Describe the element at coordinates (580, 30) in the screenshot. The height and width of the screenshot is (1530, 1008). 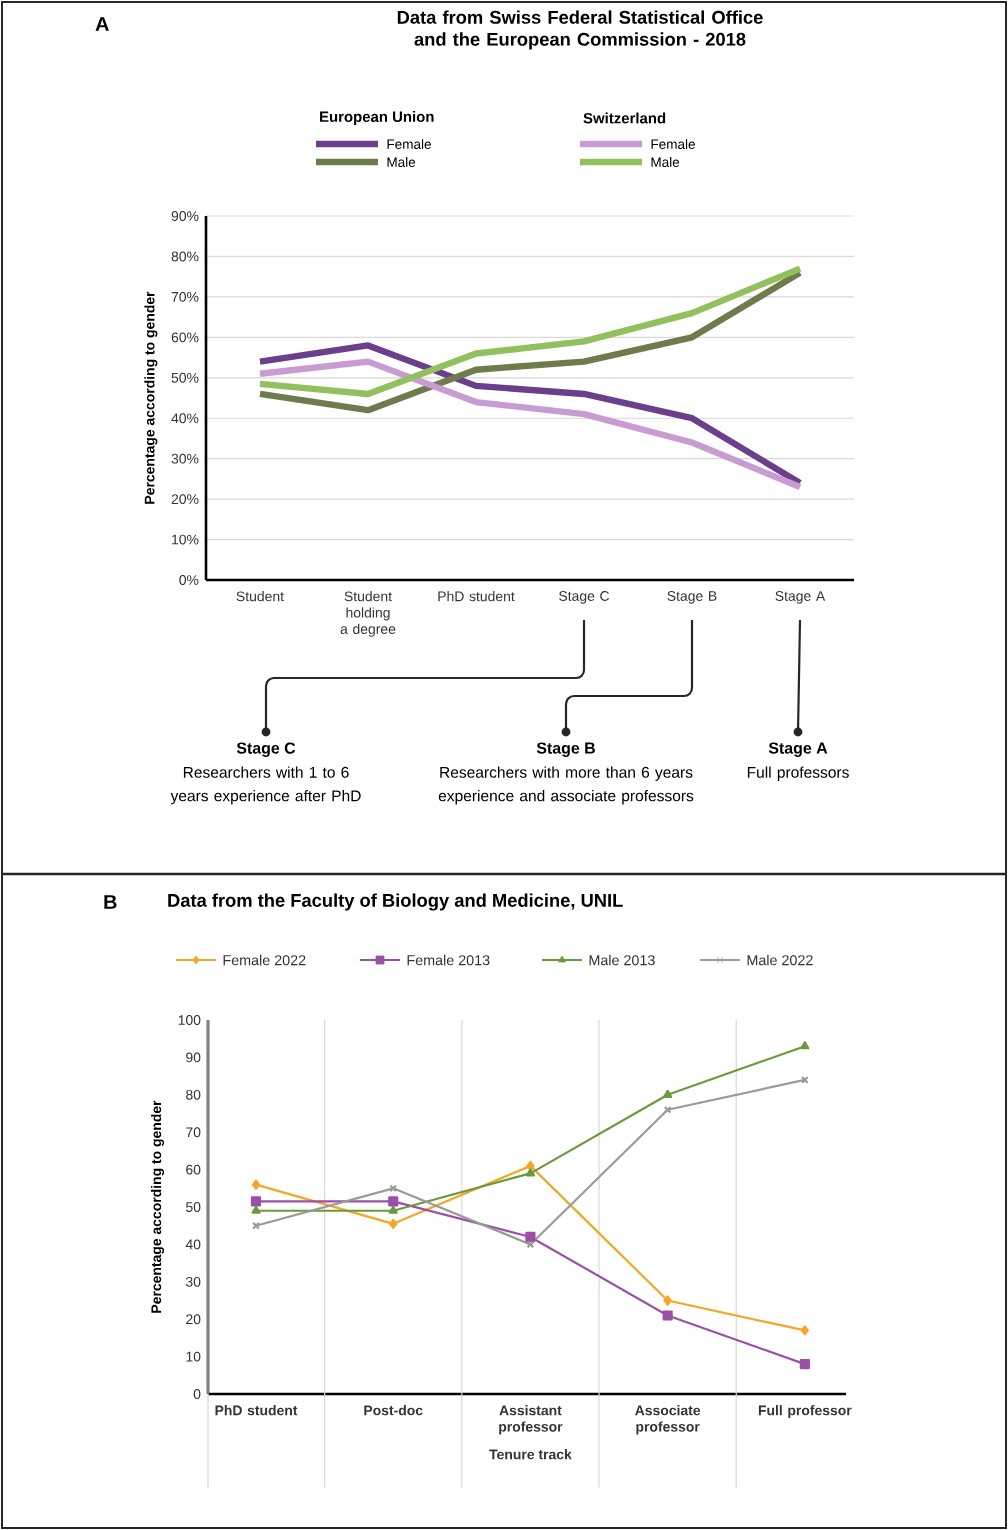
I see `chart-title: Data from Swiss Federal Statistical Office and the European Commission - 2018` at that location.